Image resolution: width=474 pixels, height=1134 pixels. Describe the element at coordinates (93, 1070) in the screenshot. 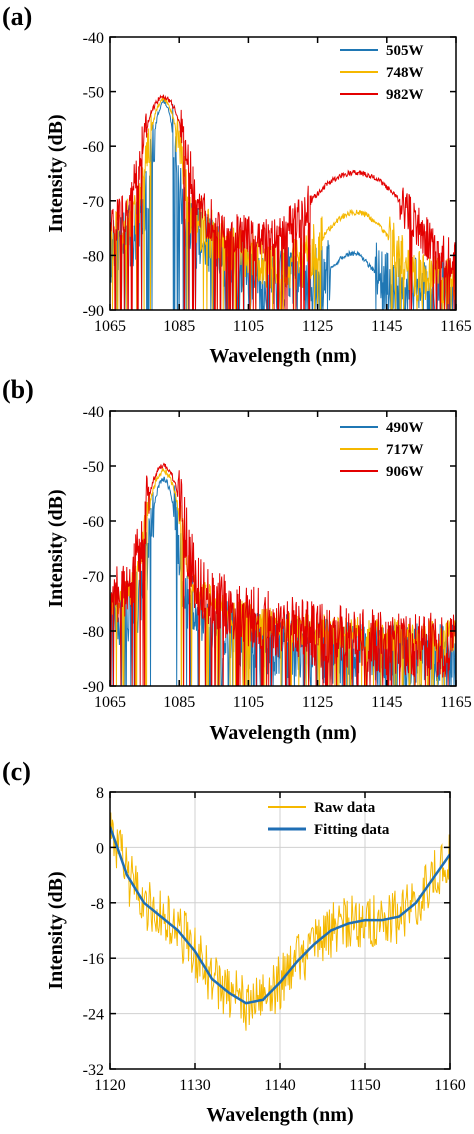

I see `y-tick-label: -32` at that location.